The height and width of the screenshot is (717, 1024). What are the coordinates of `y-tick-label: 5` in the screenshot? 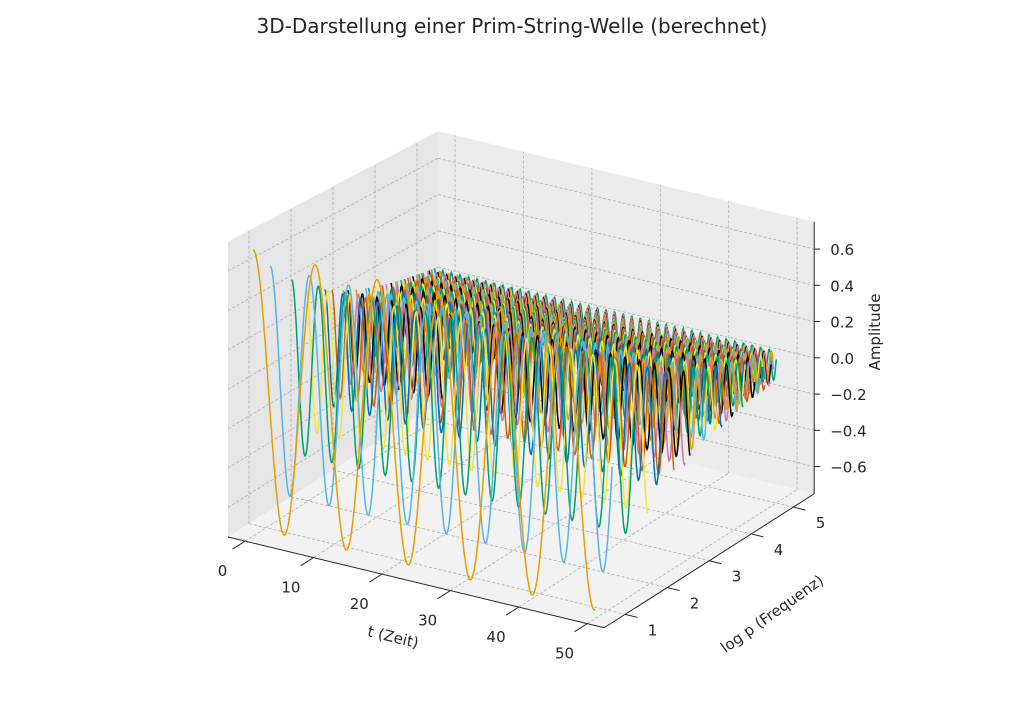 It's located at (821, 523).